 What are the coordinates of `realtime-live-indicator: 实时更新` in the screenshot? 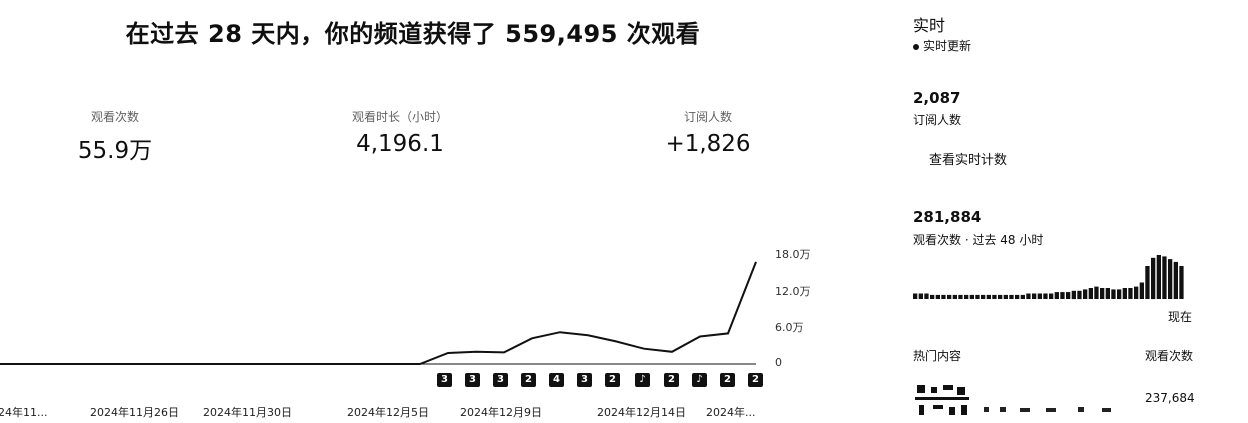 It's located at (942, 45).